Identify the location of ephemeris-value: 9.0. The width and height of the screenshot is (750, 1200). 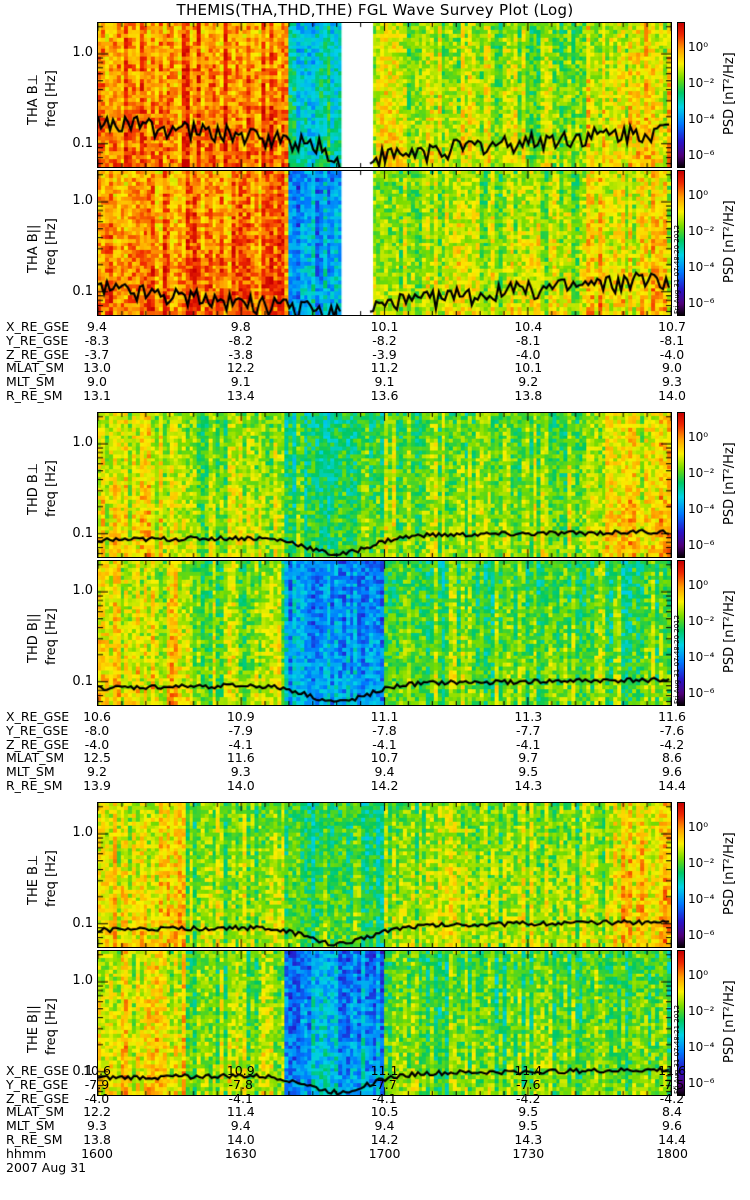
(97, 382).